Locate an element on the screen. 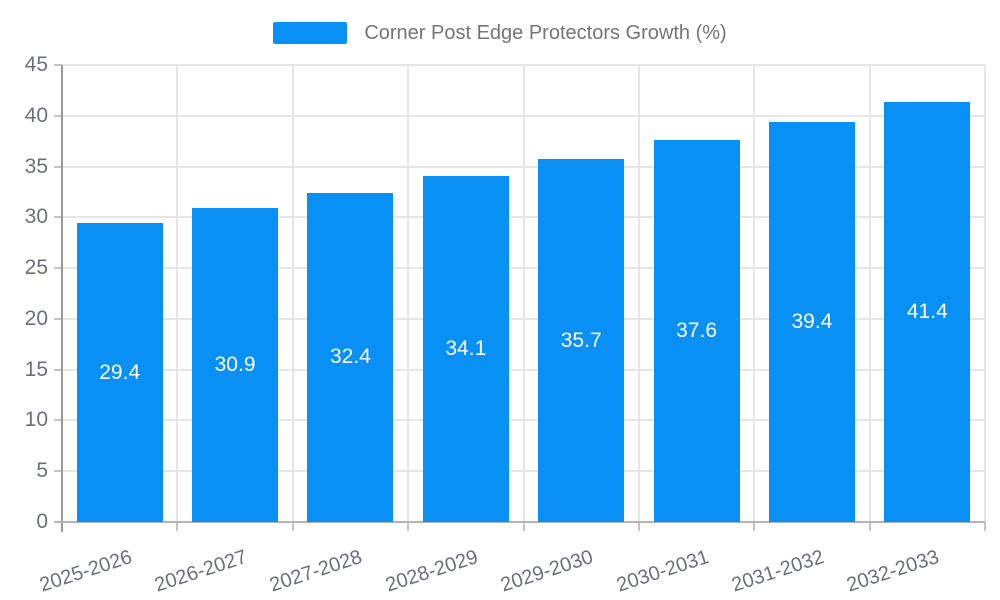  y-axis-label: 0 is located at coordinates (42, 521).